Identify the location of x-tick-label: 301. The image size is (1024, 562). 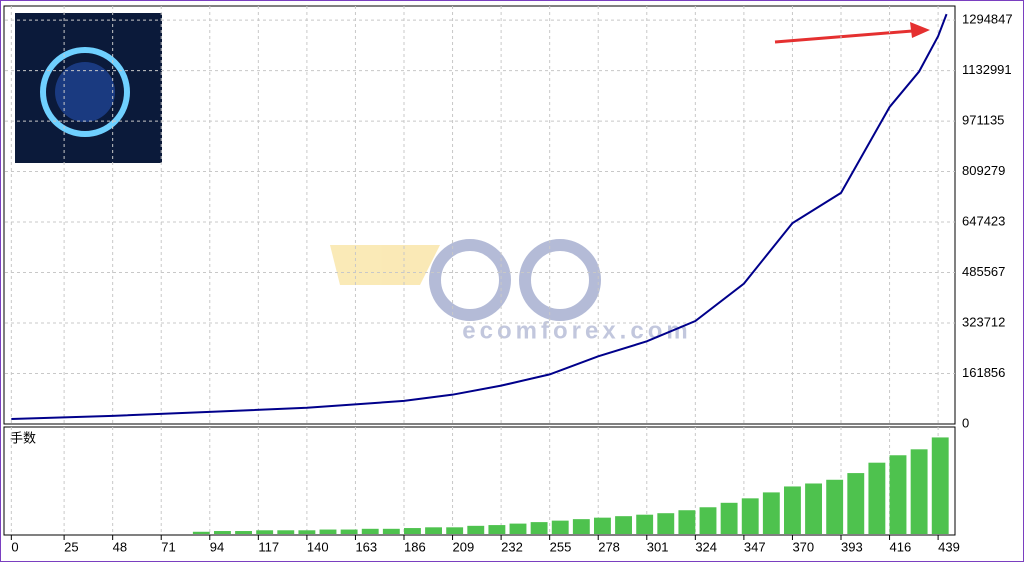
(658, 546).